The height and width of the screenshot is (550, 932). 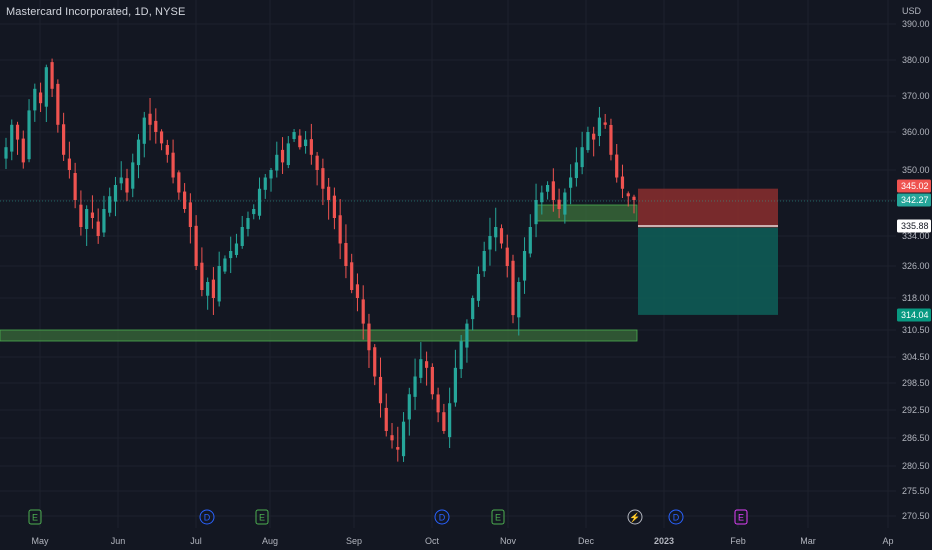 What do you see at coordinates (914, 275) in the screenshot?
I see `price-axis` at bounding box center [914, 275].